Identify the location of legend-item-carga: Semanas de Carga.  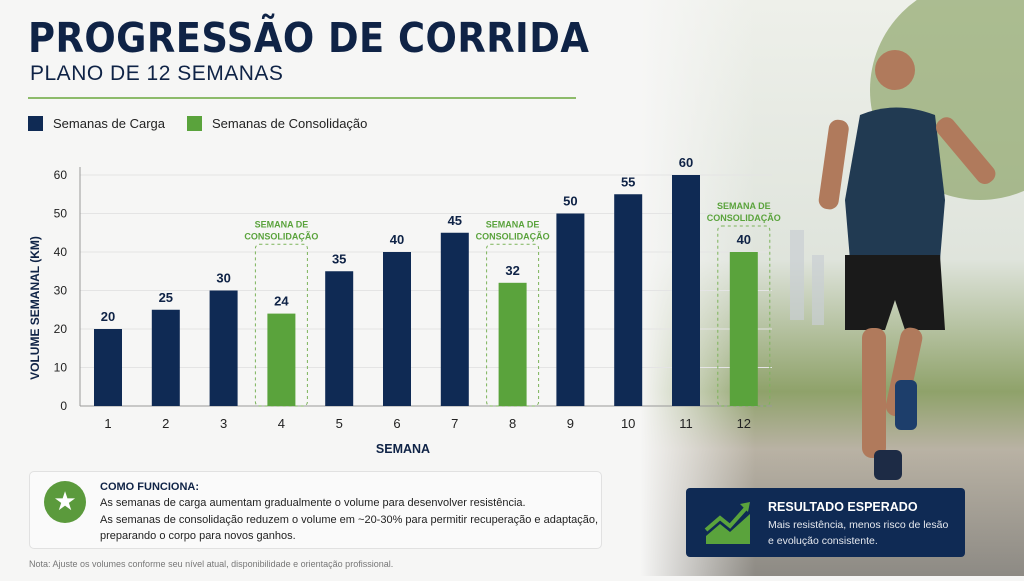
(96, 123).